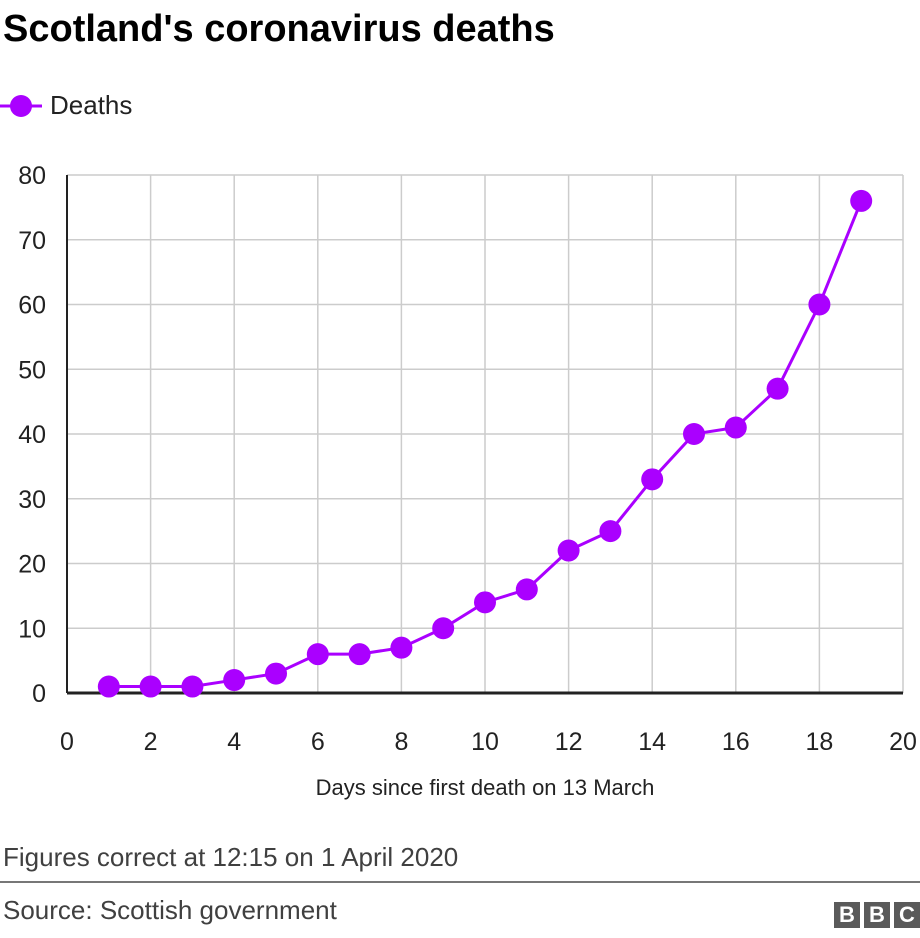  I want to click on y-tick-label: 30, so click(32, 500).